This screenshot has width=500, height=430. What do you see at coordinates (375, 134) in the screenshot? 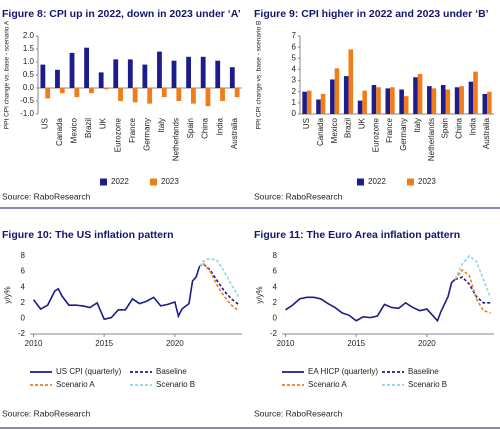
I see `x-tick-label: Eurozone` at bounding box center [375, 134].